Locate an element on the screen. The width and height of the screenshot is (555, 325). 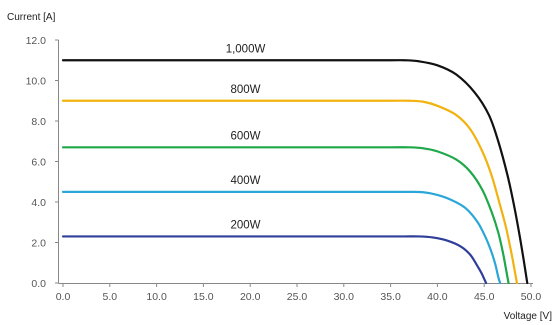
x-tick-label: 20.0 is located at coordinates (250, 297).